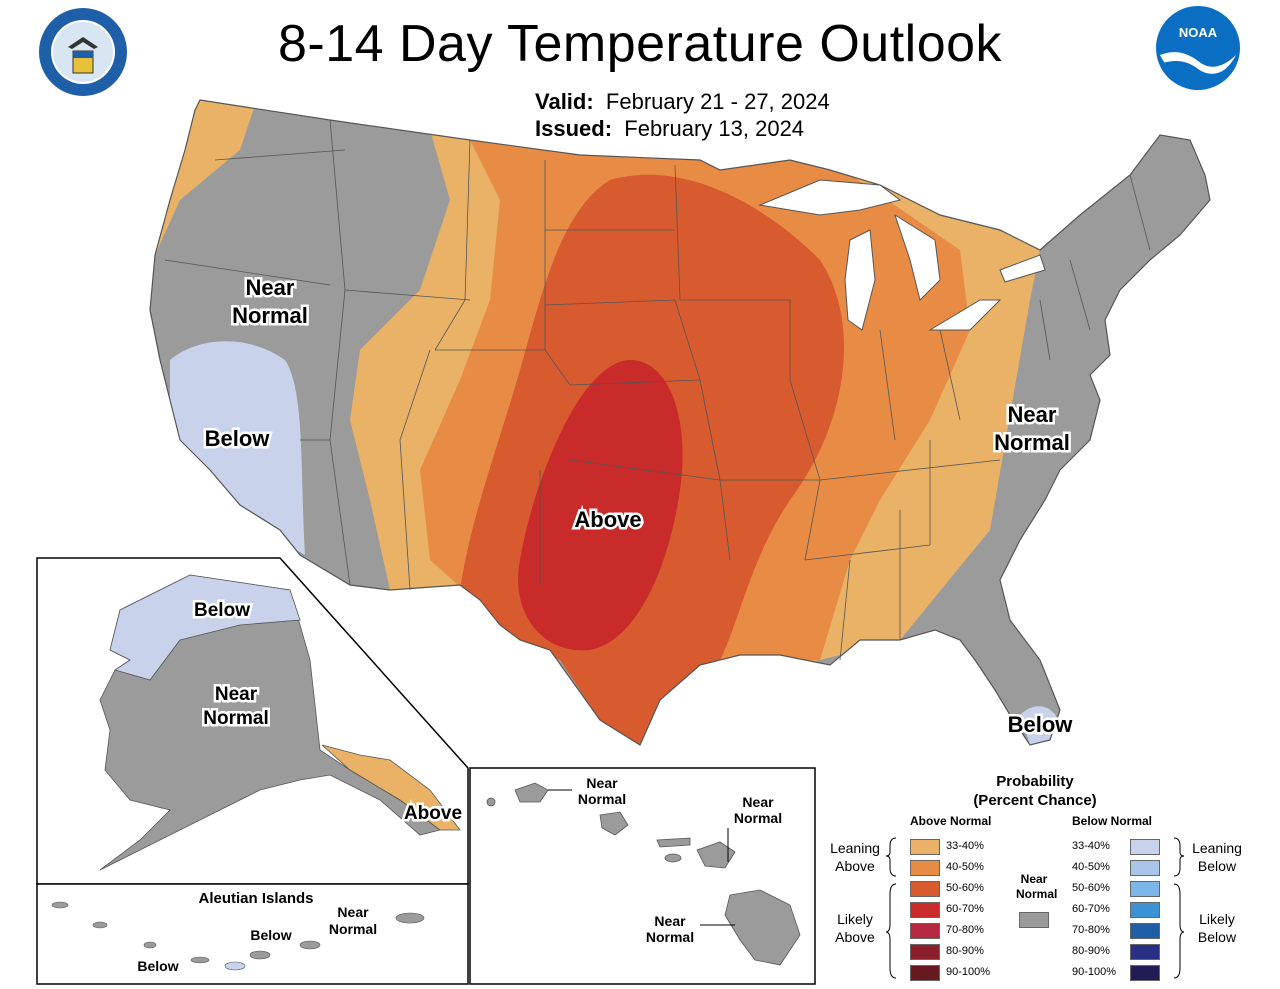  I want to click on west-near-label-2: Normal, so click(270, 315).